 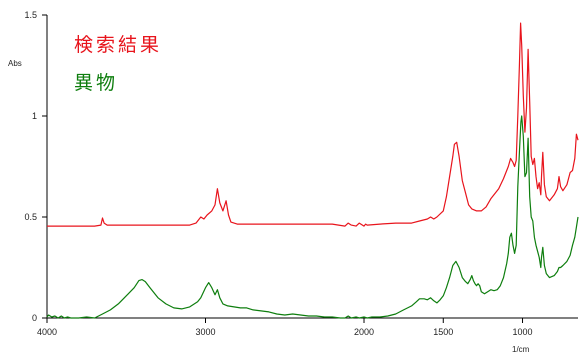 What do you see at coordinates (523, 332) in the screenshot?
I see `x-tick-label: 1000` at bounding box center [523, 332].